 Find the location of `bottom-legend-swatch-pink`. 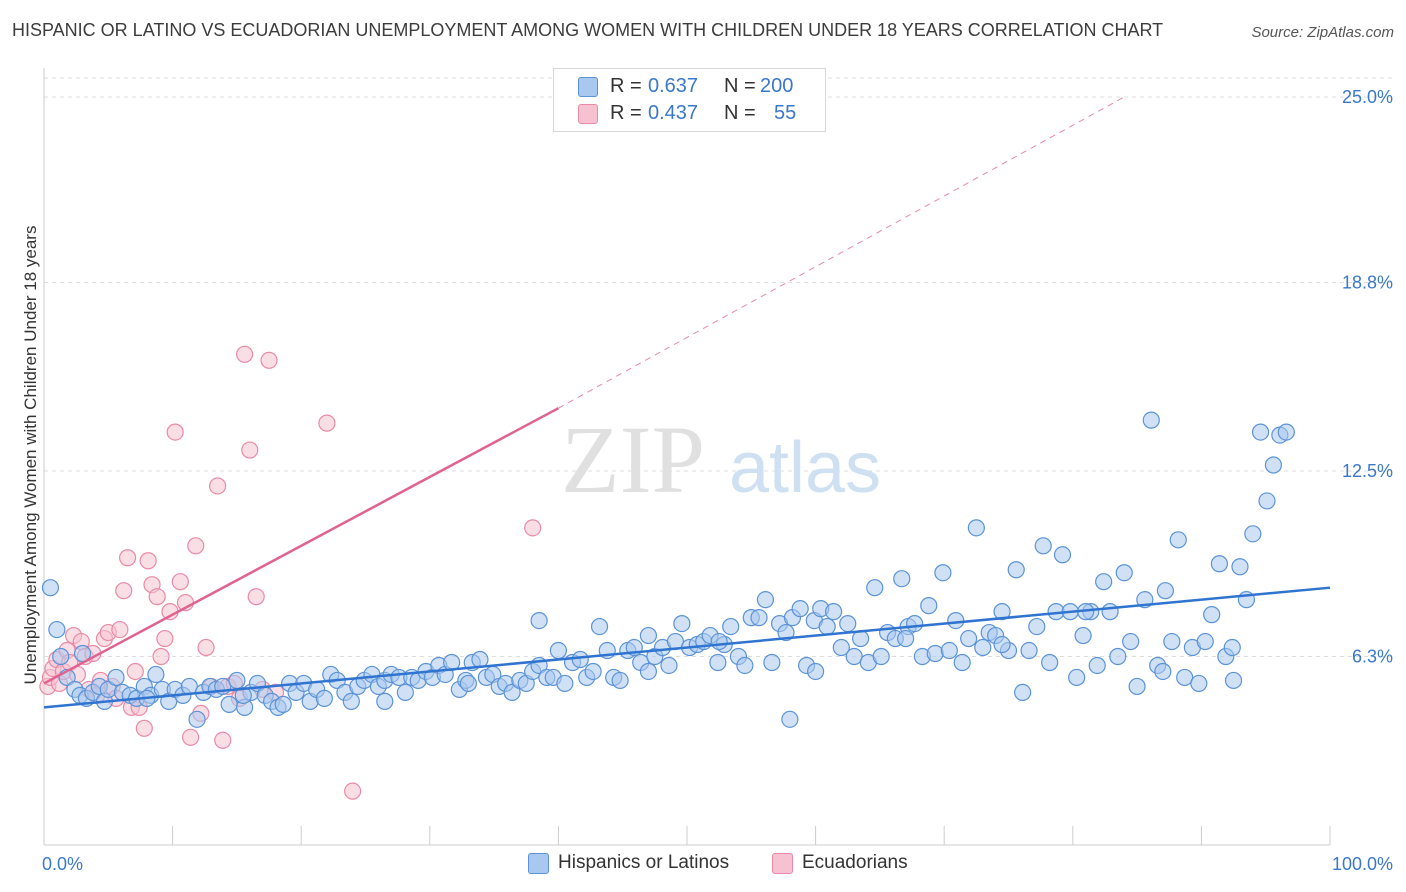

bottom-legend-swatch-pink is located at coordinates (782, 863).